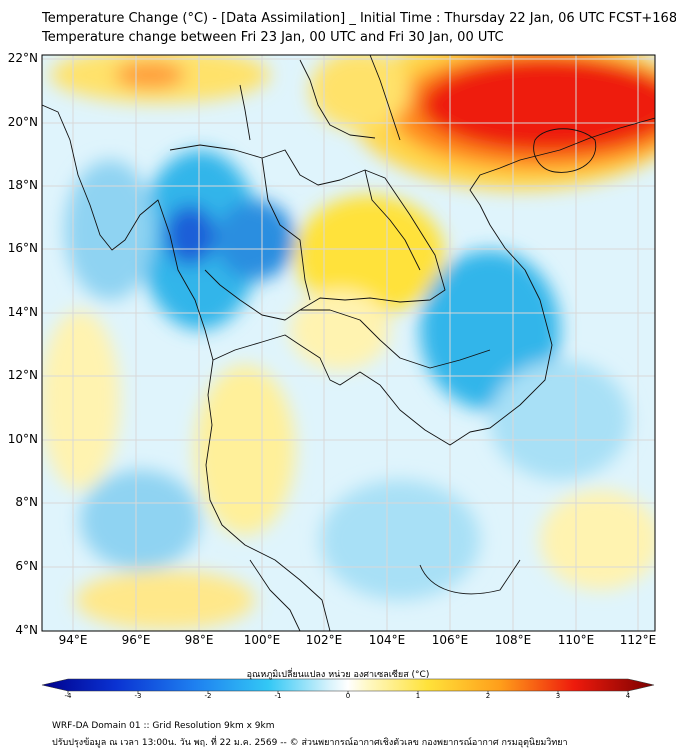 The image size is (676, 756). What do you see at coordinates (199, 640) in the screenshot?
I see `lon-label-98e: 98°E` at bounding box center [199, 640].